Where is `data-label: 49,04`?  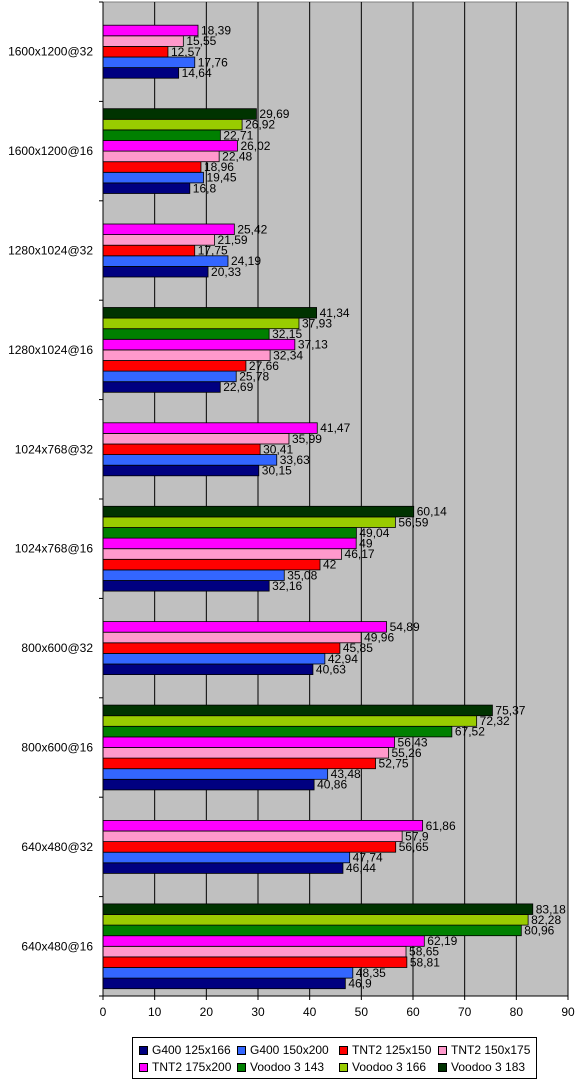
data-label: 49,04 is located at coordinates (374, 533).